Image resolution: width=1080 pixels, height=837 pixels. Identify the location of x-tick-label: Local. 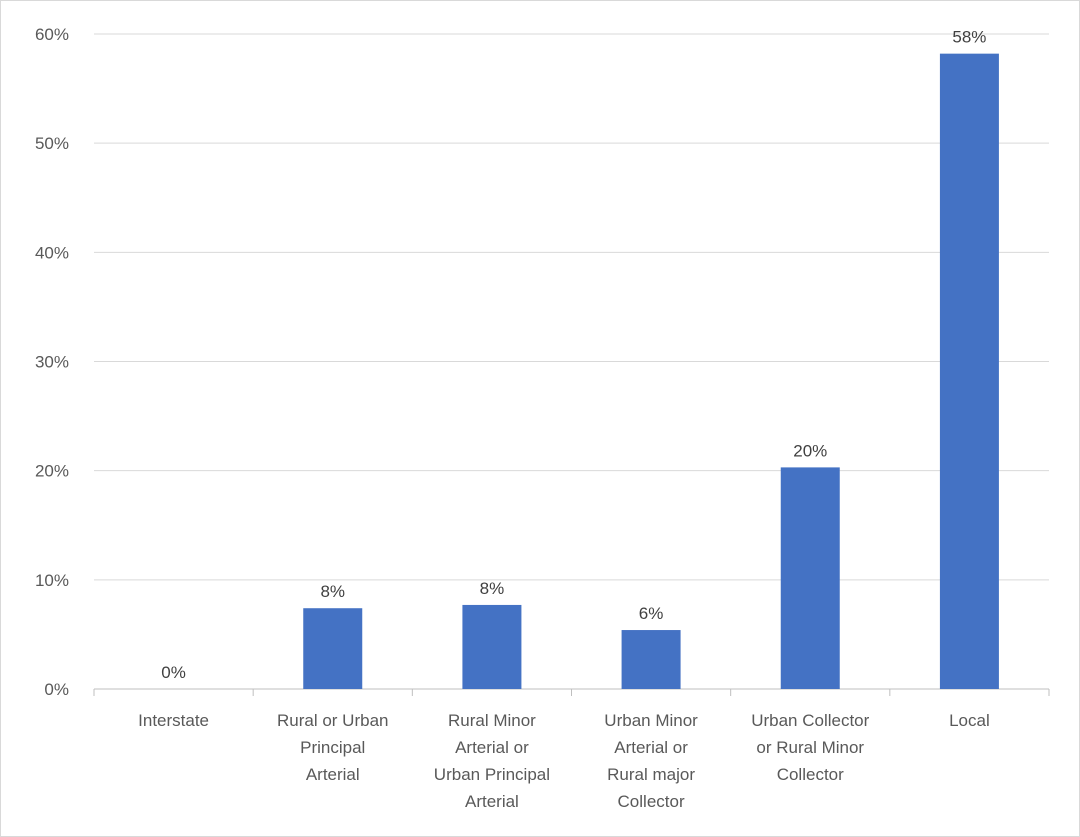
(969, 720).